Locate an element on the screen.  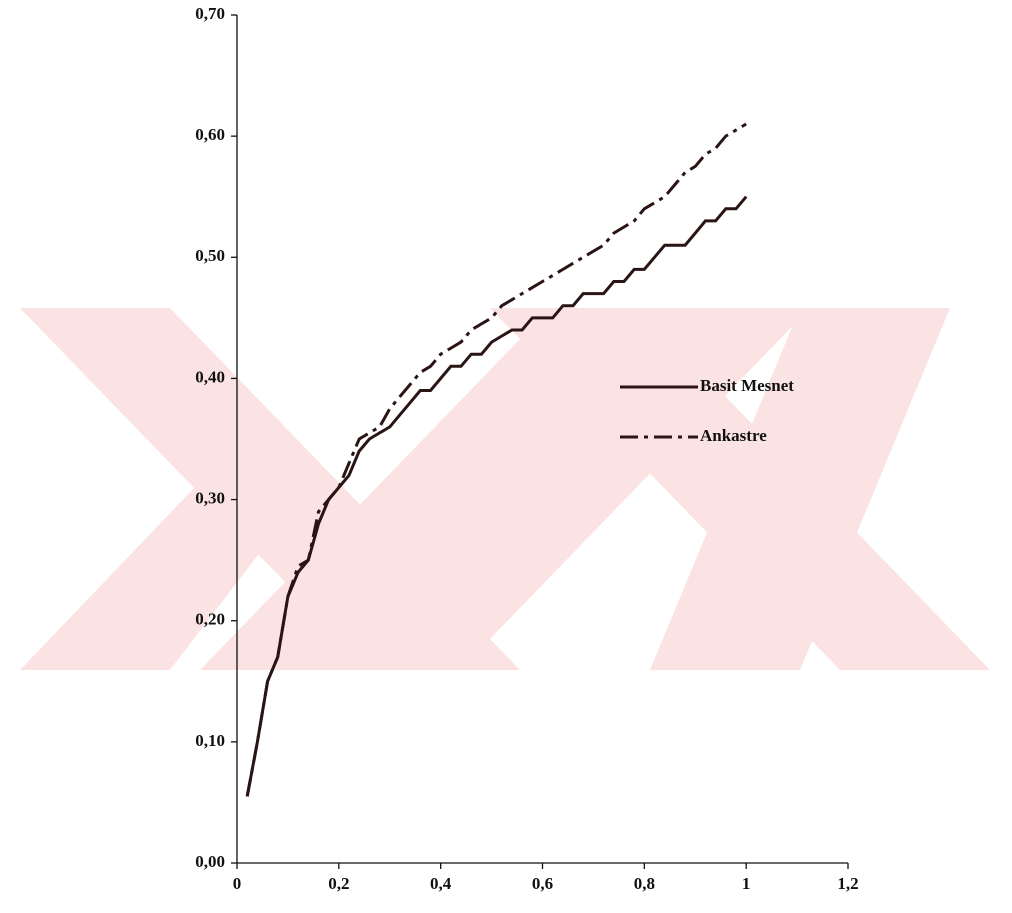
x-tick-label: 1 is located at coordinates (746, 883).